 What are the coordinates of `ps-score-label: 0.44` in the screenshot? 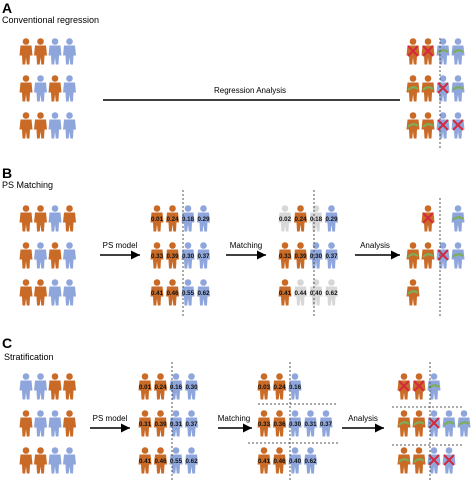 It's located at (300, 293).